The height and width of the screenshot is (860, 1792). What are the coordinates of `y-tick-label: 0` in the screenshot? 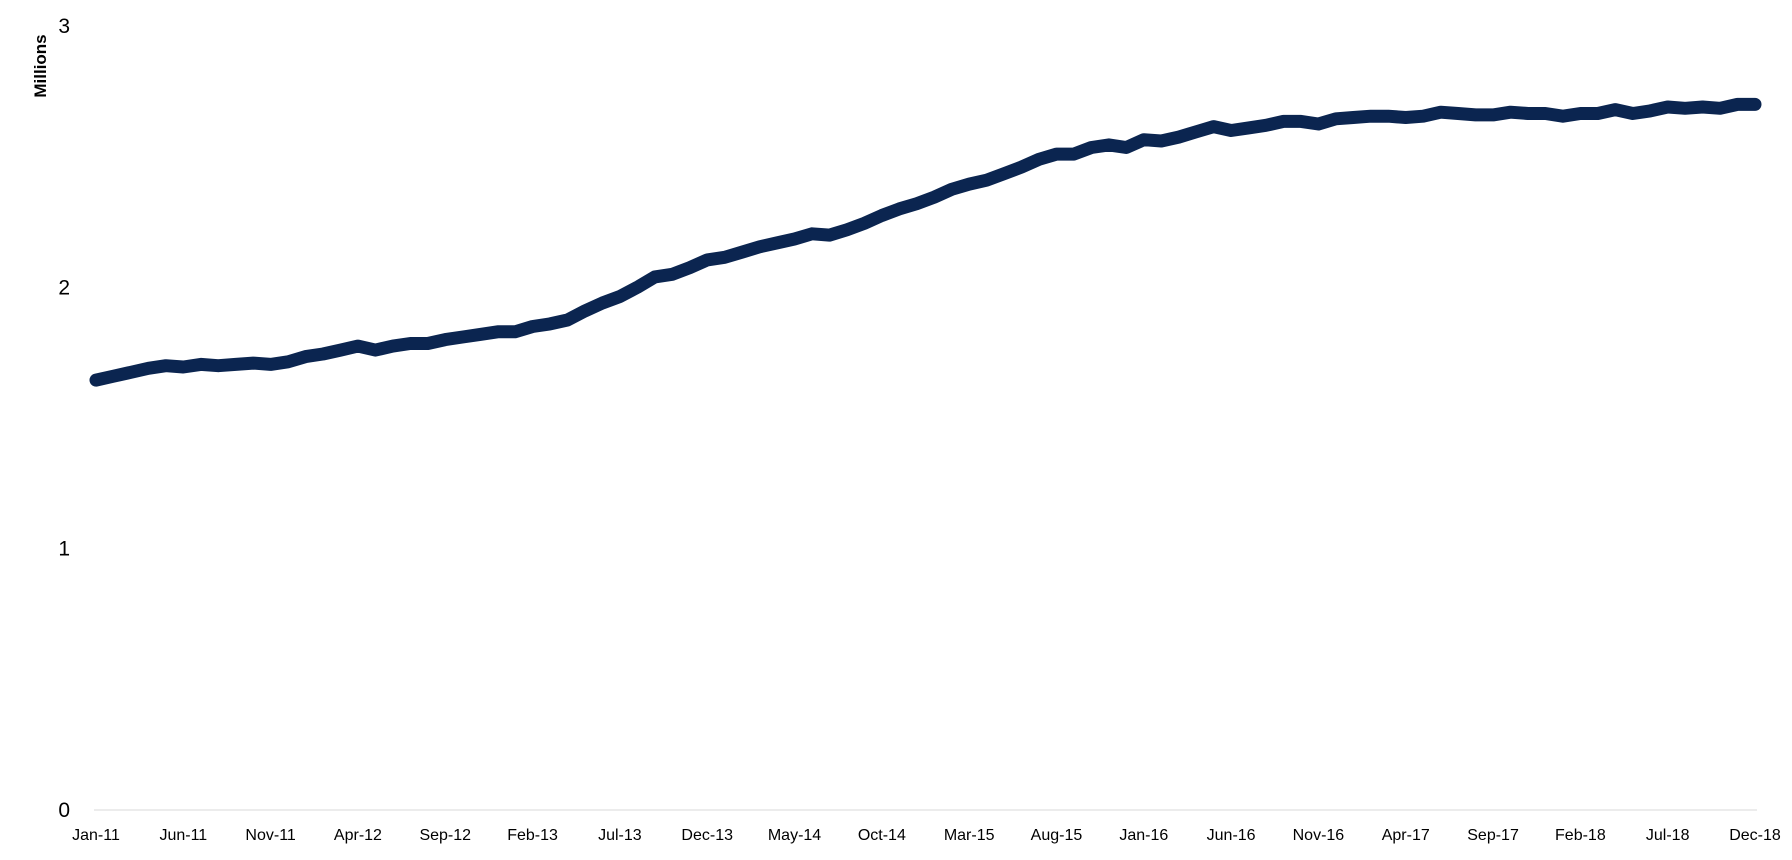 It's located at (64, 810).